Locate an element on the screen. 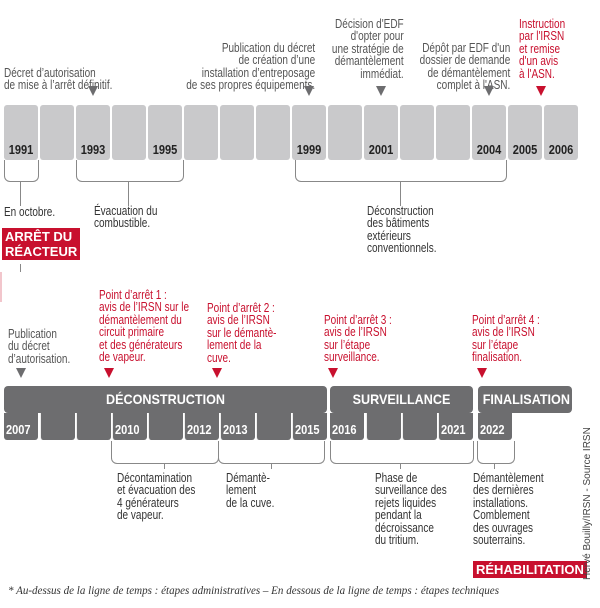  year-label: 1999 is located at coordinates (309, 149).